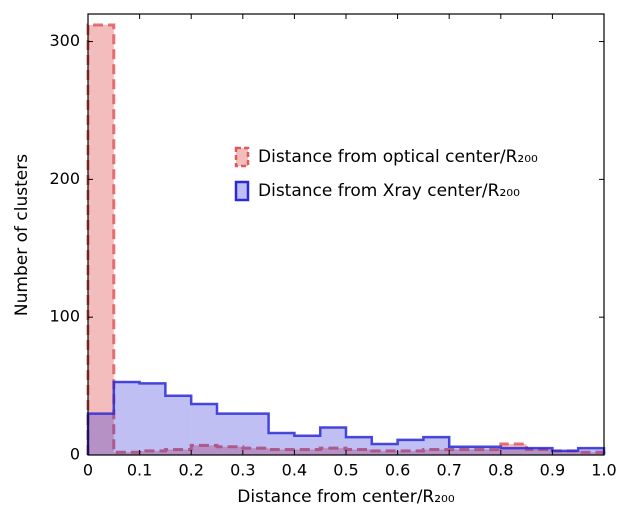  I want to click on y-tick-label: 300, so click(64, 40).